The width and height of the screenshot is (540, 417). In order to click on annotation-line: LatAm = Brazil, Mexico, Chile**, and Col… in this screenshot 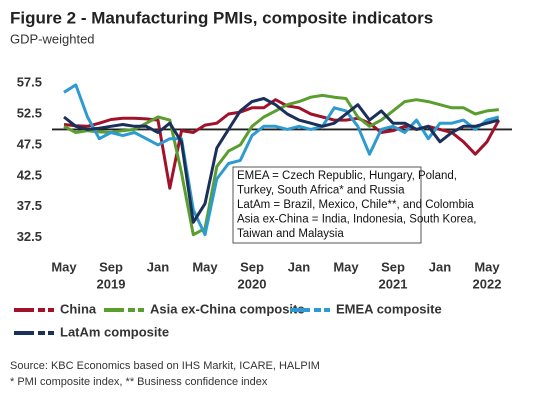, I will do `click(355, 205)`.